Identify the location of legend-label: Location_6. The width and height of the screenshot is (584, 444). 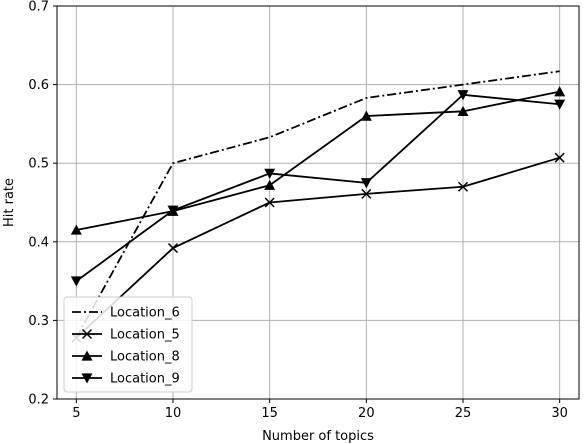
(145, 313).